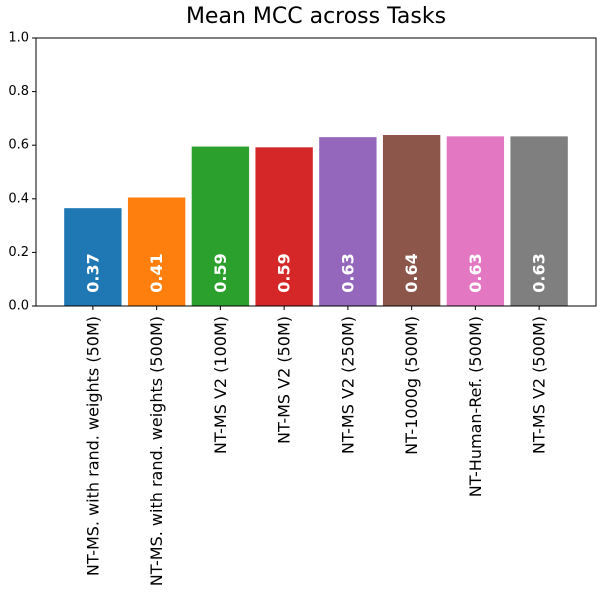  I want to click on bar-value-label: 0.64, so click(411, 272).